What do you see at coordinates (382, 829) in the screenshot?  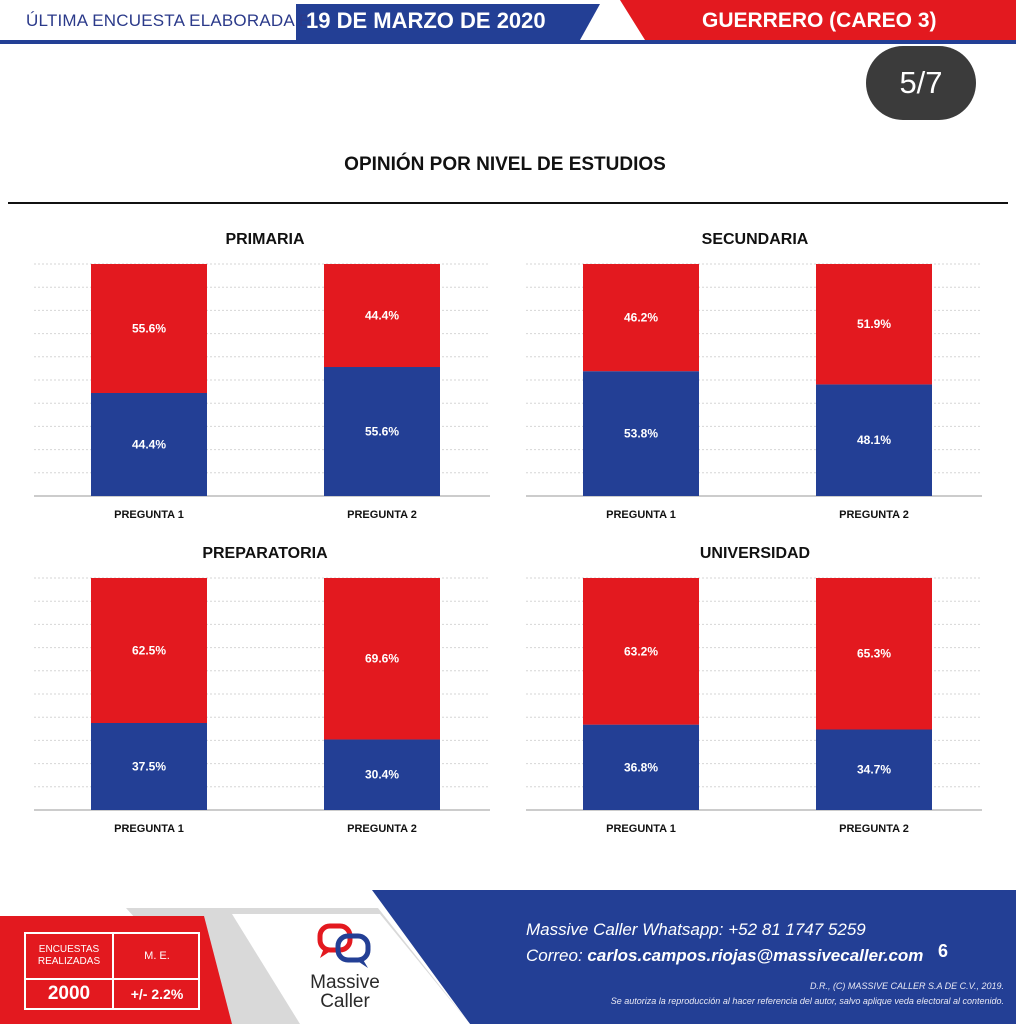 I see `preparatoria-category-label: PREGUNTA 2` at bounding box center [382, 829].